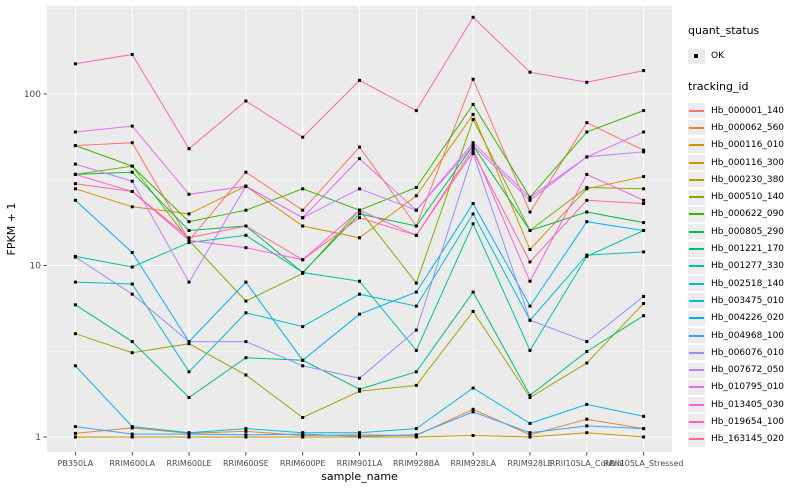 The height and width of the screenshot is (500, 800). Describe the element at coordinates (748, 231) in the screenshot. I see `legend-item-label: Hb_000805_290` at that location.